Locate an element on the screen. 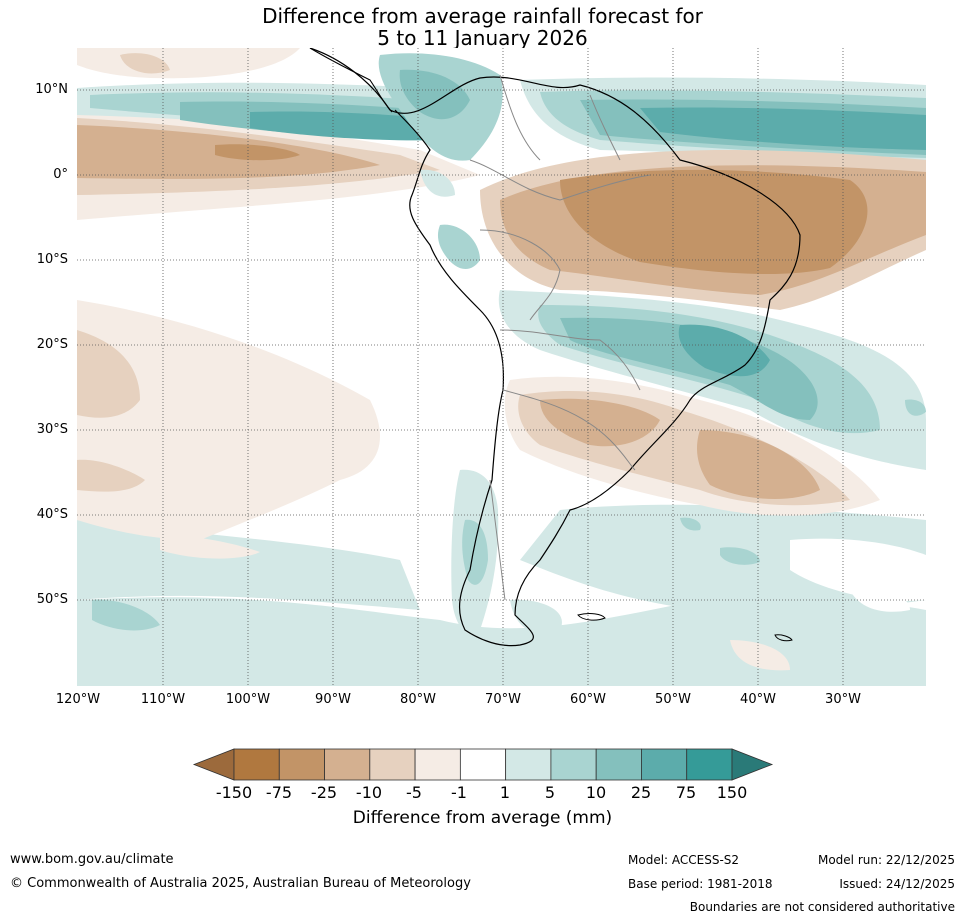 This screenshot has width=965, height=919. map-title-line-2: 5 to 11 January 2026 is located at coordinates (482, 38).